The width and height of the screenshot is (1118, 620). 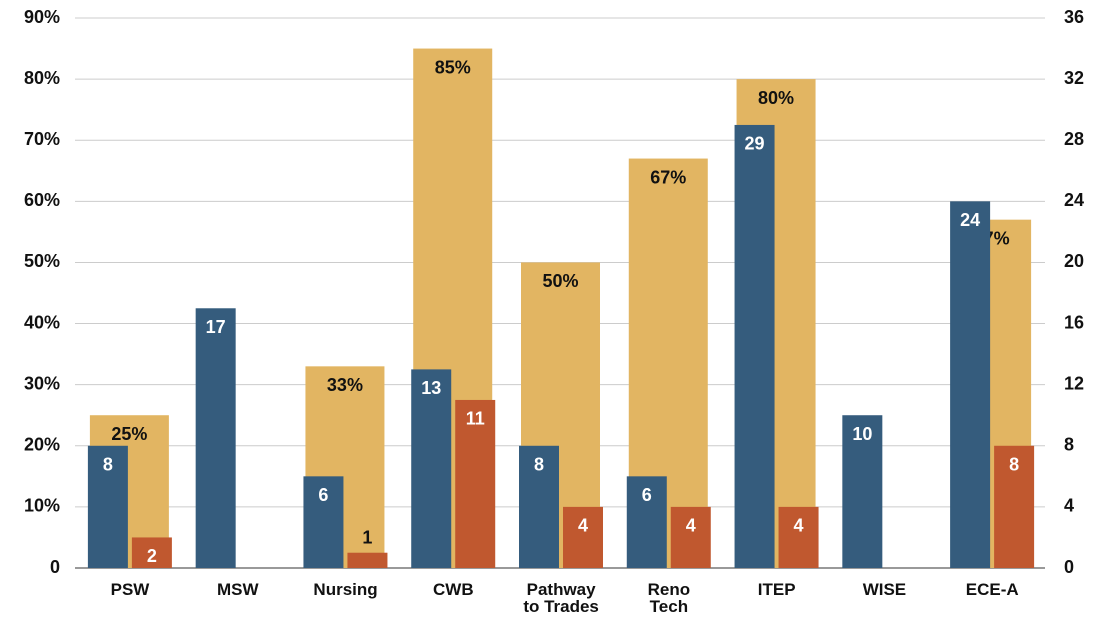 What do you see at coordinates (560, 281) in the screenshot?
I see `data-label: 50%` at bounding box center [560, 281].